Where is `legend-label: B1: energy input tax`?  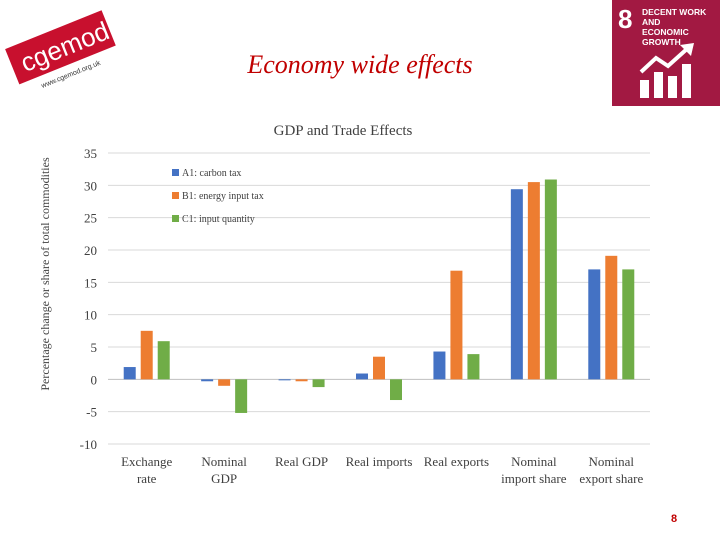
legend-label: B1: energy input tax is located at coordinates (223, 196).